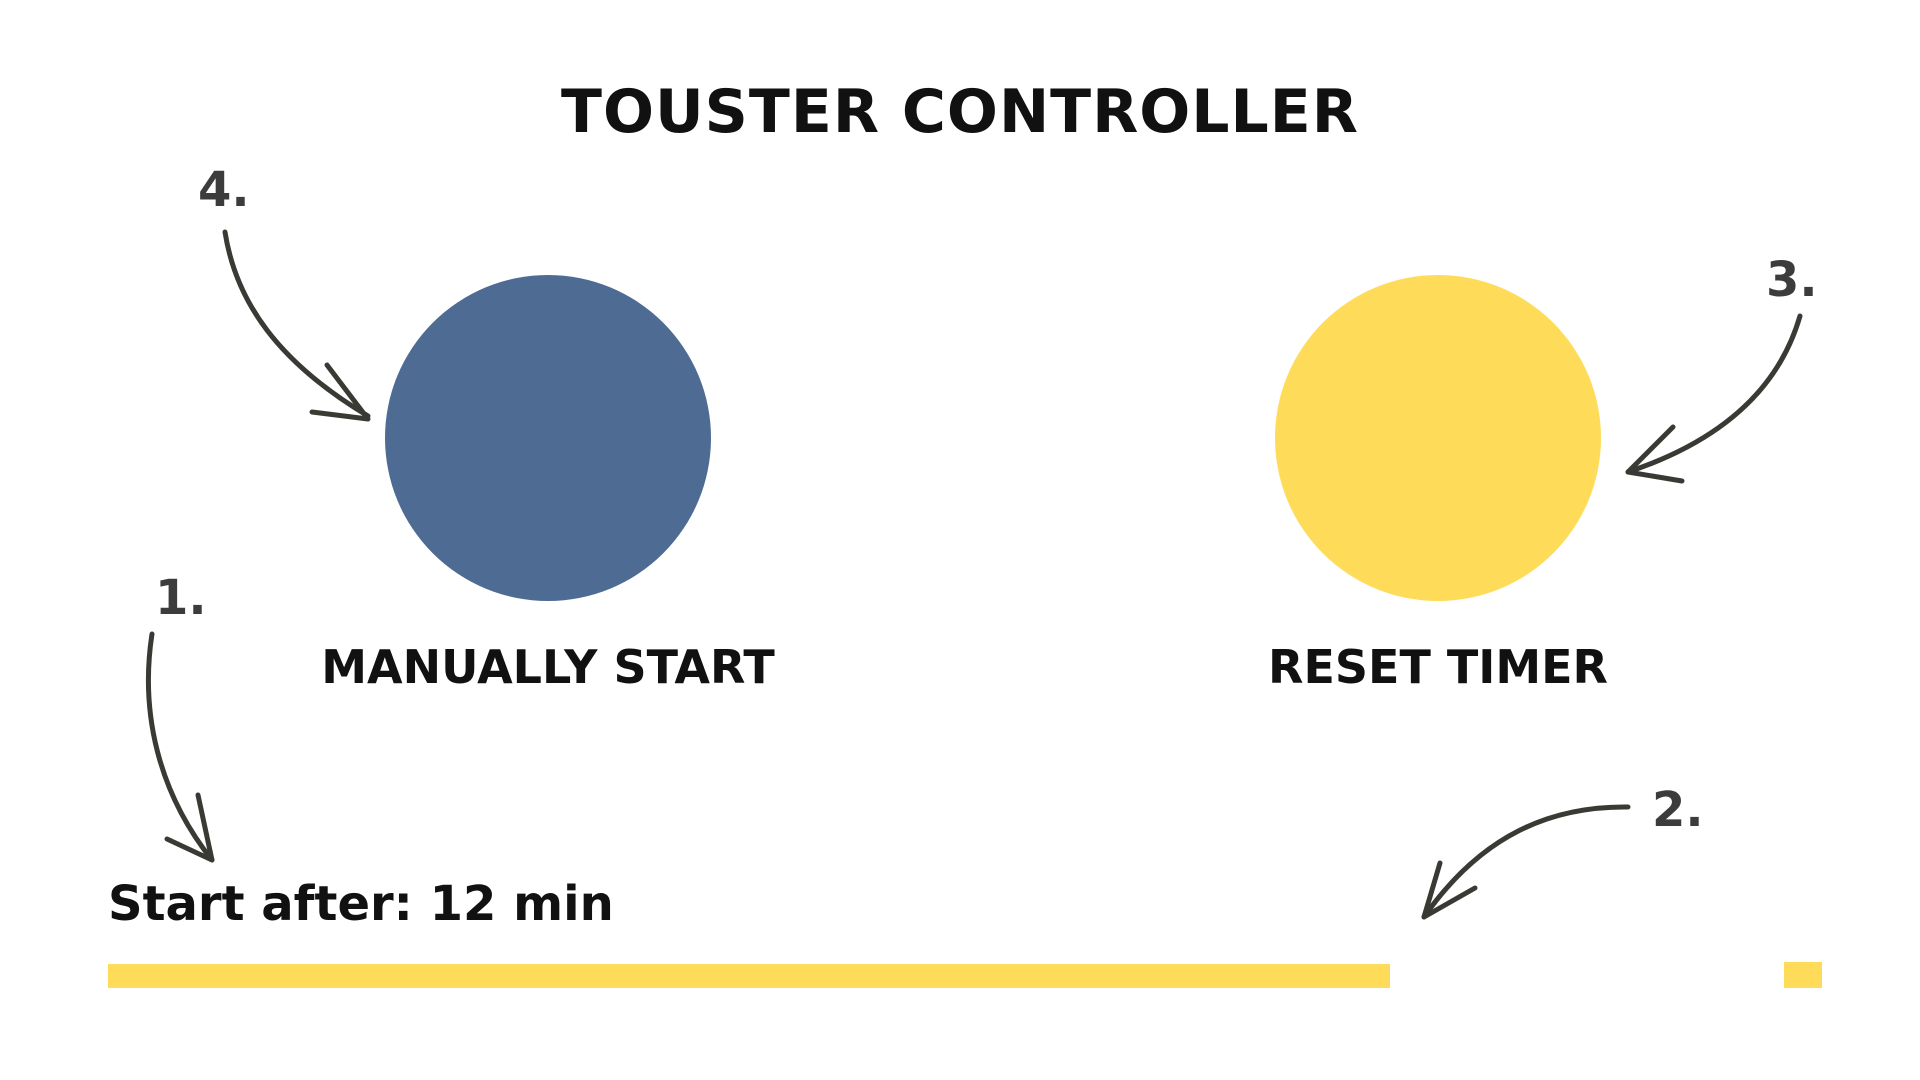 The width and height of the screenshot is (1920, 1080). Describe the element at coordinates (1803, 975) in the screenshot. I see `timer-end-marker` at that location.